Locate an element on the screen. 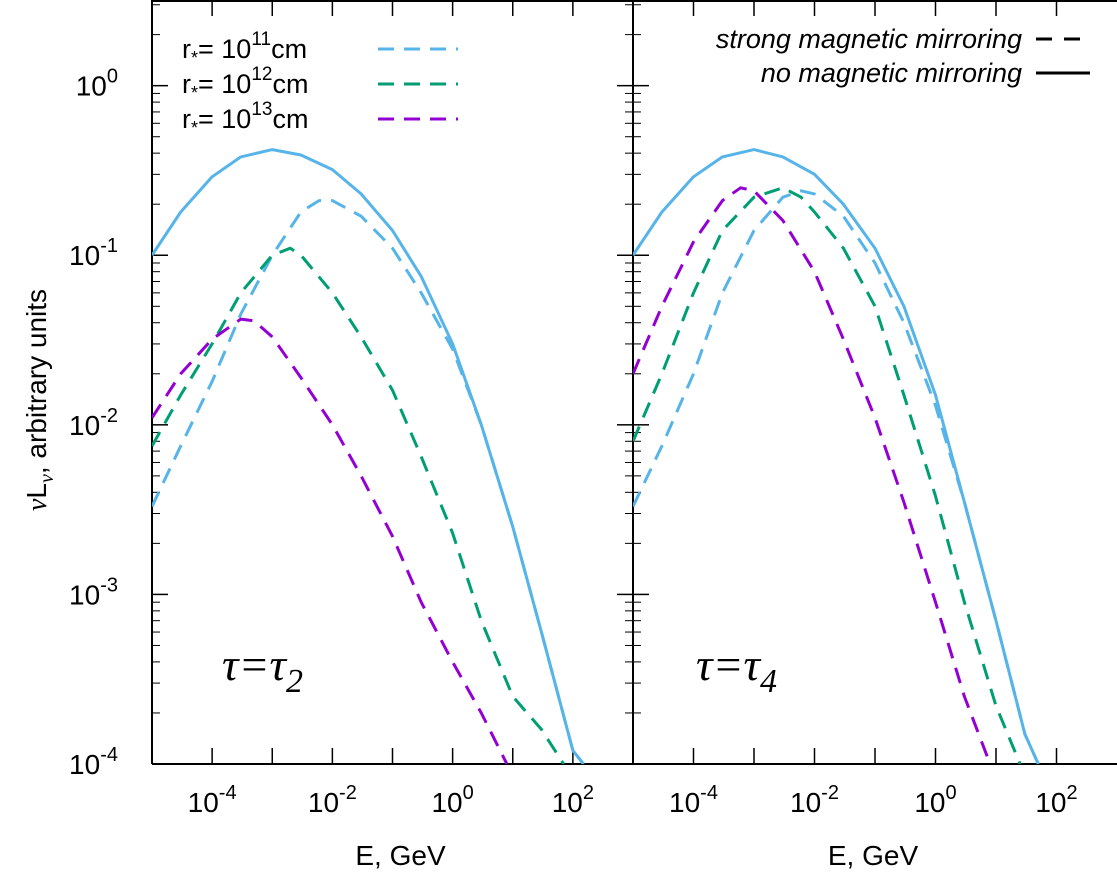 Image resolution: width=1117 pixels, height=878 pixels. y-tick-label: 10⁻⁴ is located at coordinates (93, 762).